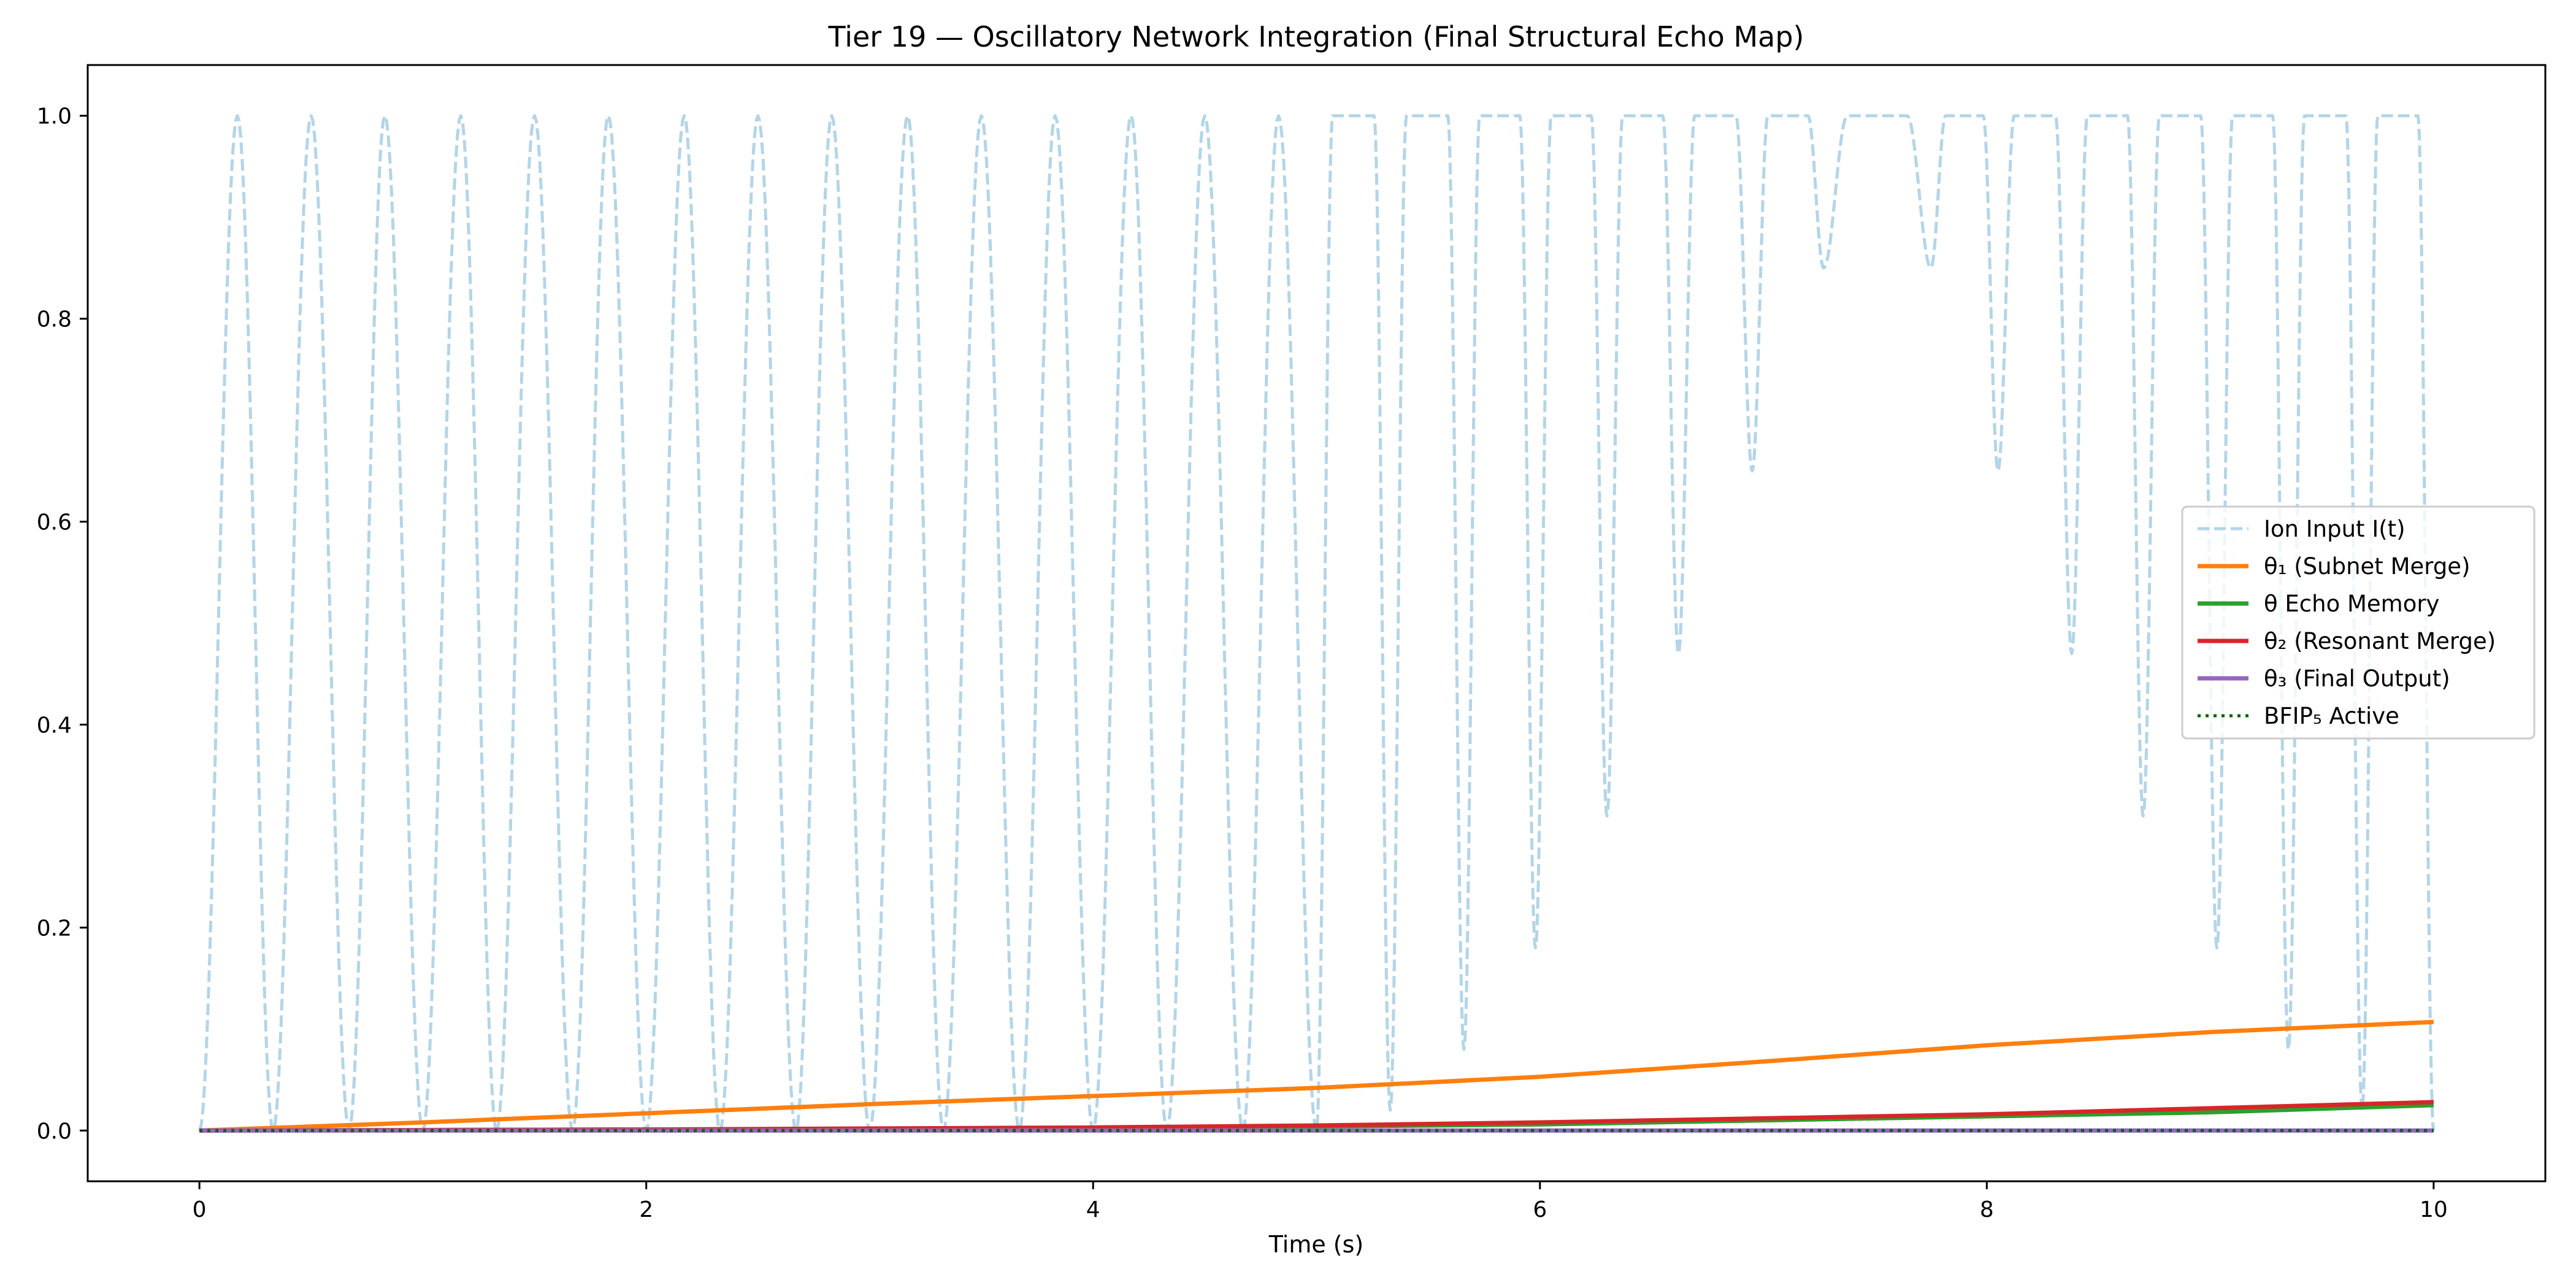 This screenshot has width=2576, height=1288. What do you see at coordinates (54, 1131) in the screenshot?
I see `y-tick-label: 0.0` at bounding box center [54, 1131].